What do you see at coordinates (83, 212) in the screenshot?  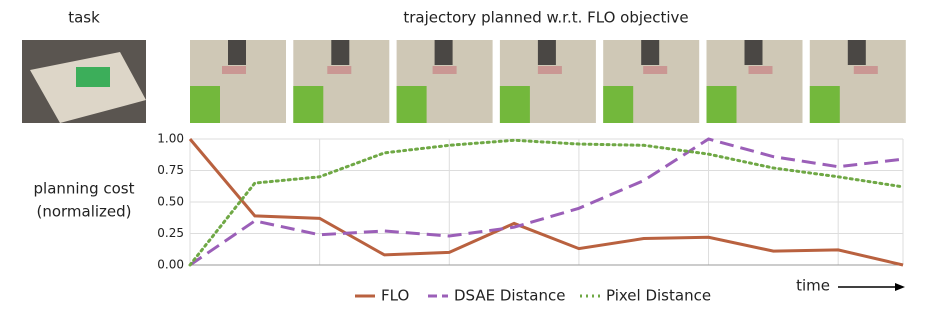 I see `y-axis-label: (normalized)` at bounding box center [83, 212].